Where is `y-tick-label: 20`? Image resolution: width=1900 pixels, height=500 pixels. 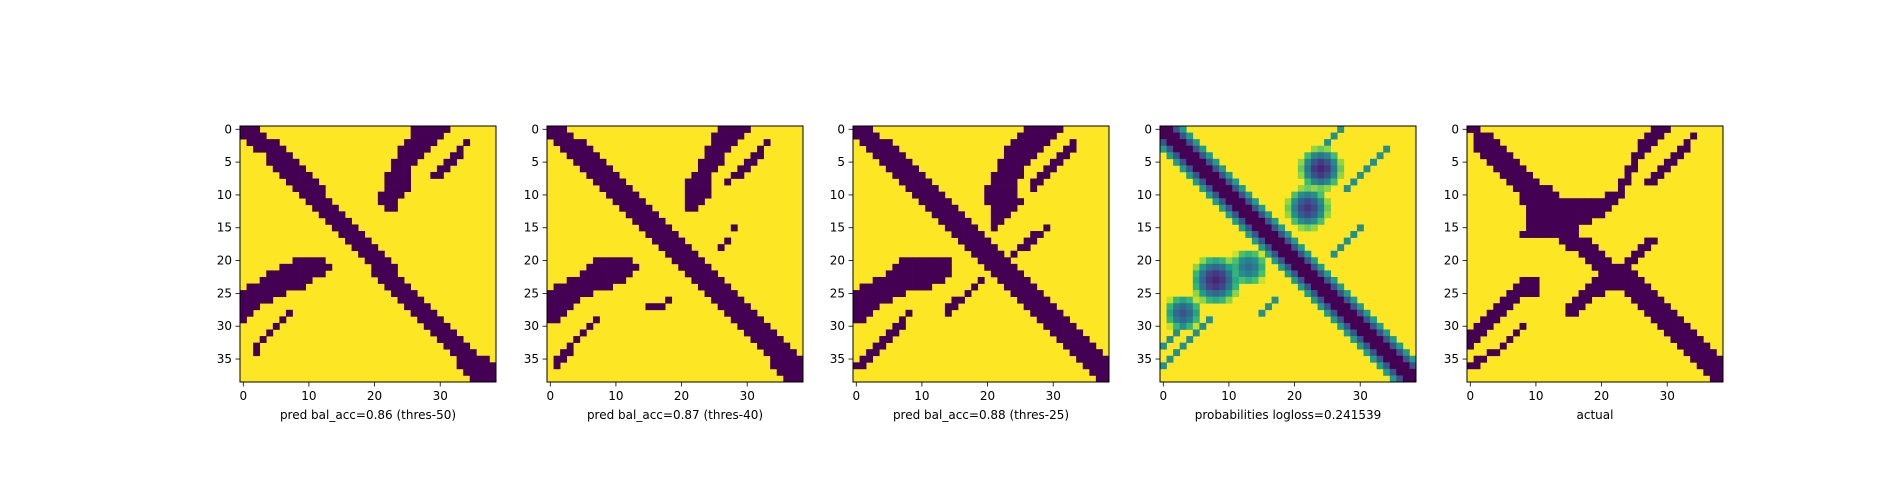 y-tick-label: 20 is located at coordinates (224, 261).